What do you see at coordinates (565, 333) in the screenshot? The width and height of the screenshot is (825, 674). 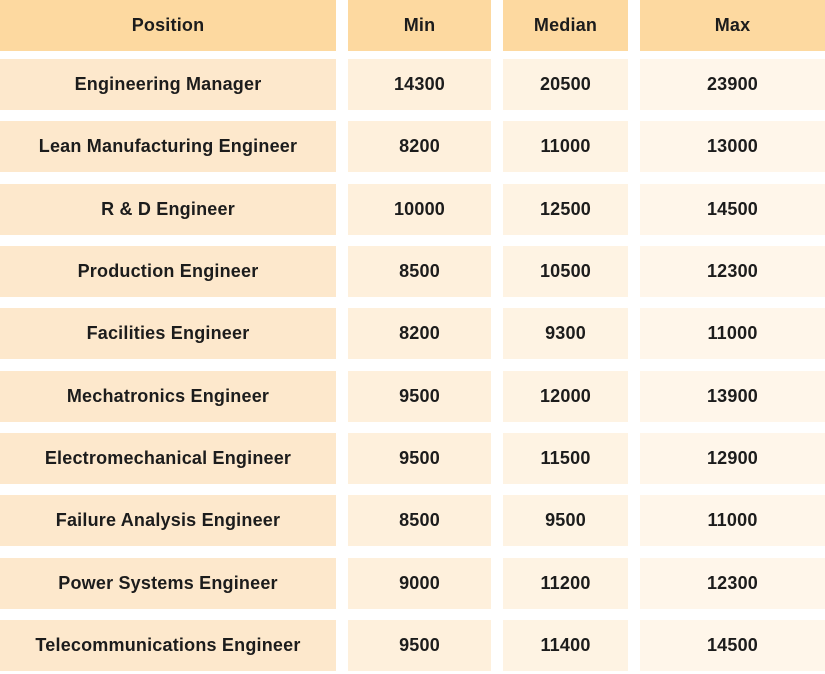 I see `median-cell: 9300` at bounding box center [565, 333].